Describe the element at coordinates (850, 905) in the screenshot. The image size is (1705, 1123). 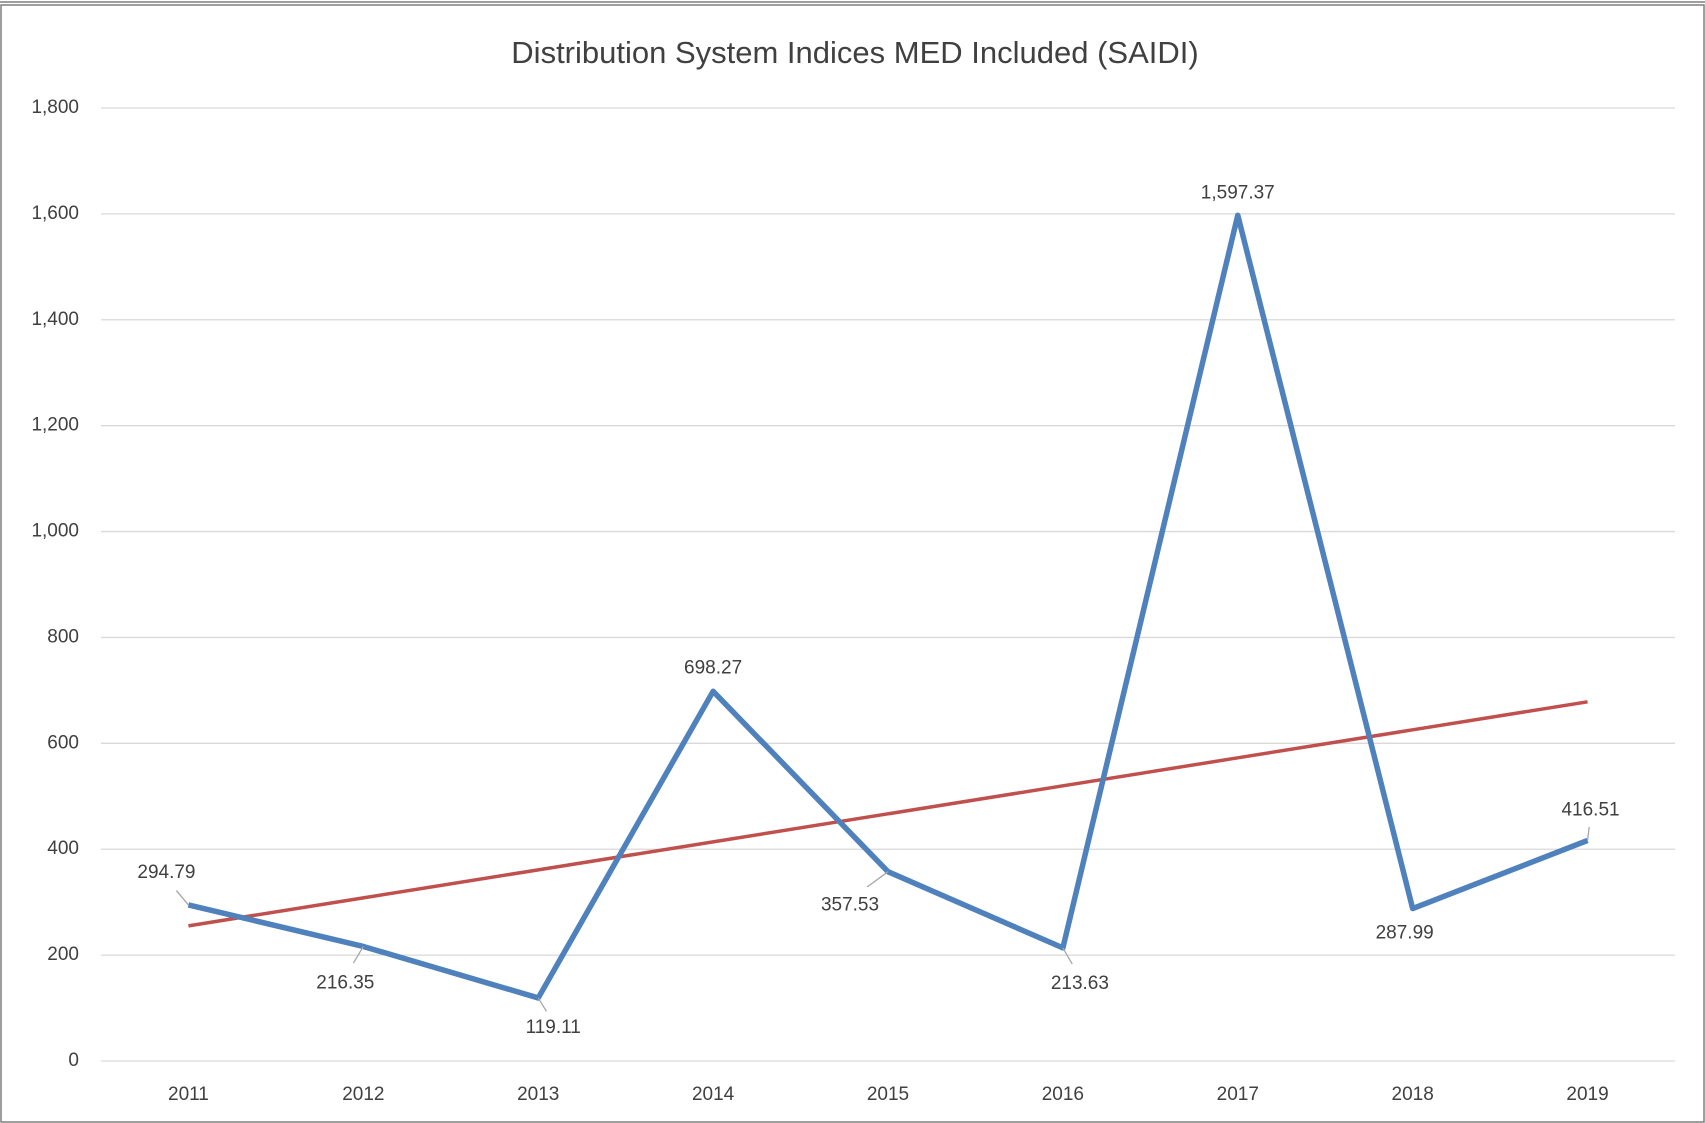
I see `data-label: 357.53` at that location.